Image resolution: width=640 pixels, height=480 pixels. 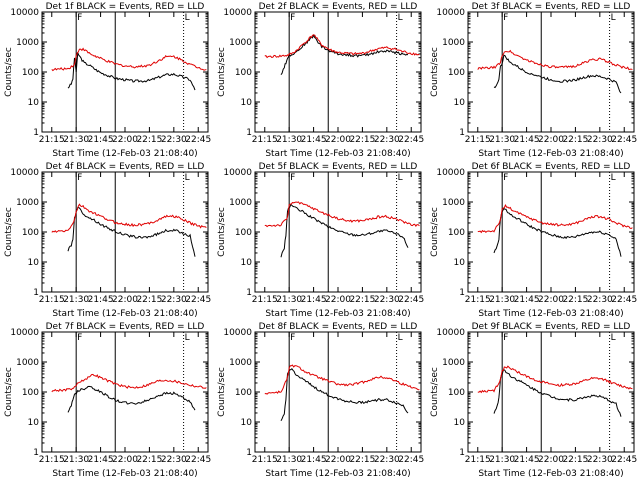 I want to click on chart-title: Det 2f BLACK = Events, RED = LLD, so click(x=338, y=7).